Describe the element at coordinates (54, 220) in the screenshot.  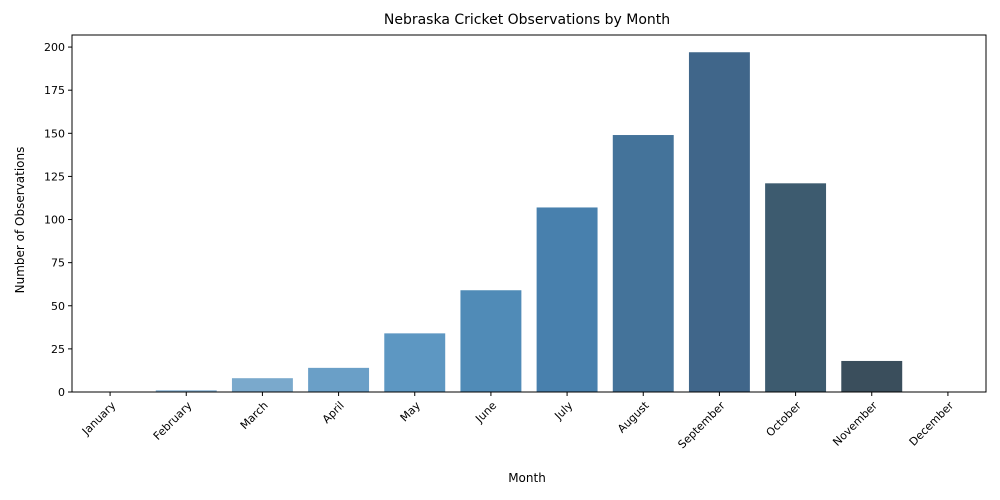
I see `y-tick-label: 100` at that location.